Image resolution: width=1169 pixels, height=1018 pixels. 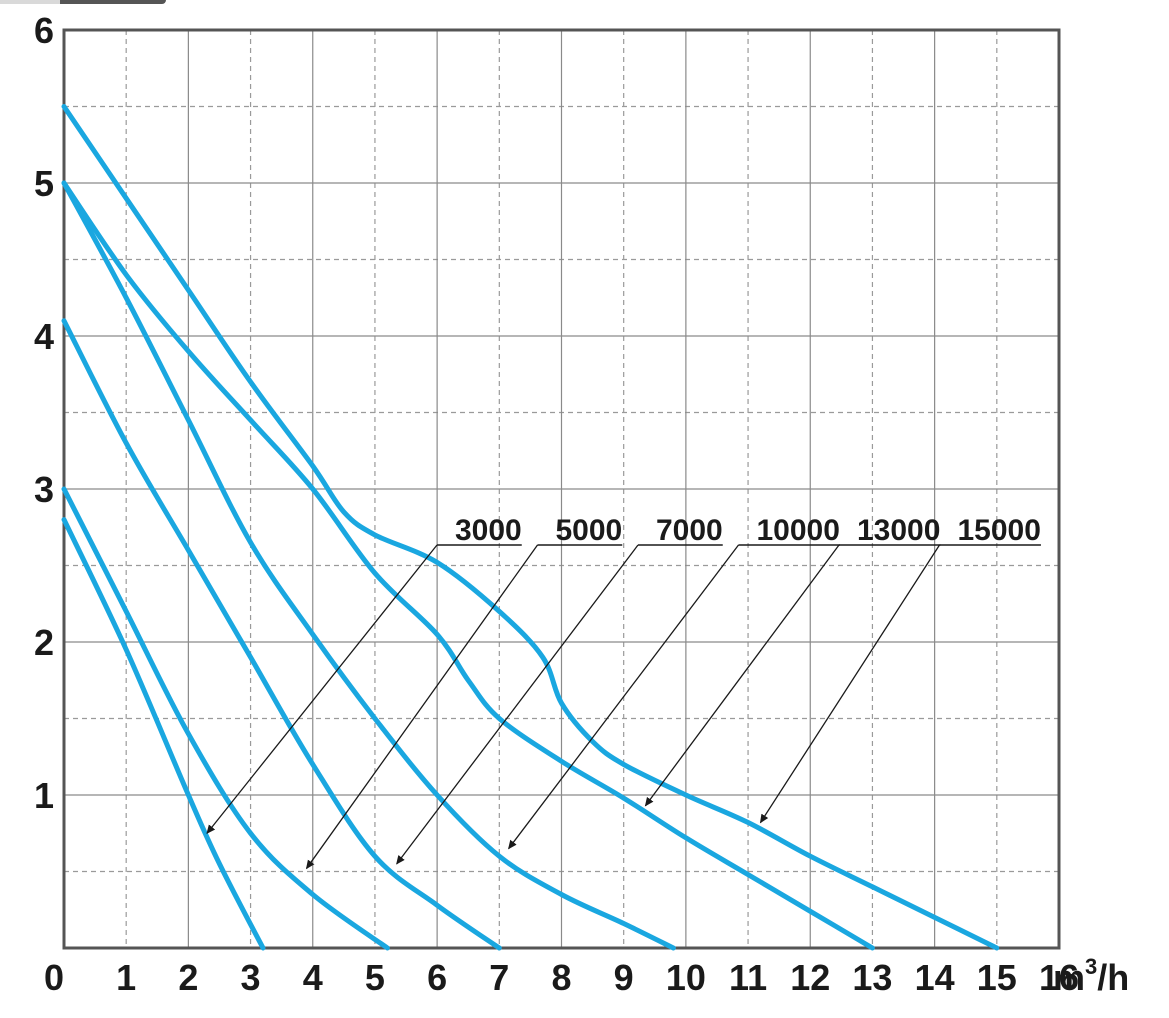 What do you see at coordinates (44, 183) in the screenshot?
I see `y-tick-label-5: 5` at bounding box center [44, 183].